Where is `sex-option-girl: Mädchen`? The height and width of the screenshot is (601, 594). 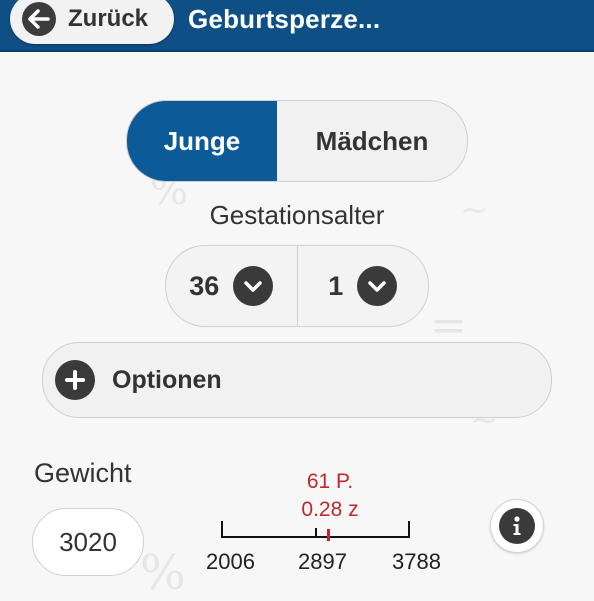
sex-option-girl: Mädchen is located at coordinates (372, 140).